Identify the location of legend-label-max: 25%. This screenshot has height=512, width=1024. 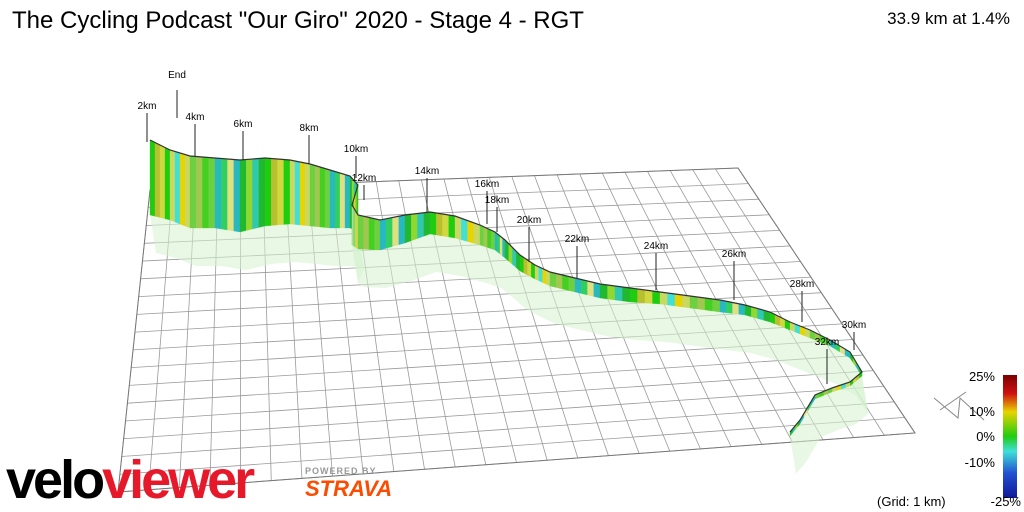
(982, 376).